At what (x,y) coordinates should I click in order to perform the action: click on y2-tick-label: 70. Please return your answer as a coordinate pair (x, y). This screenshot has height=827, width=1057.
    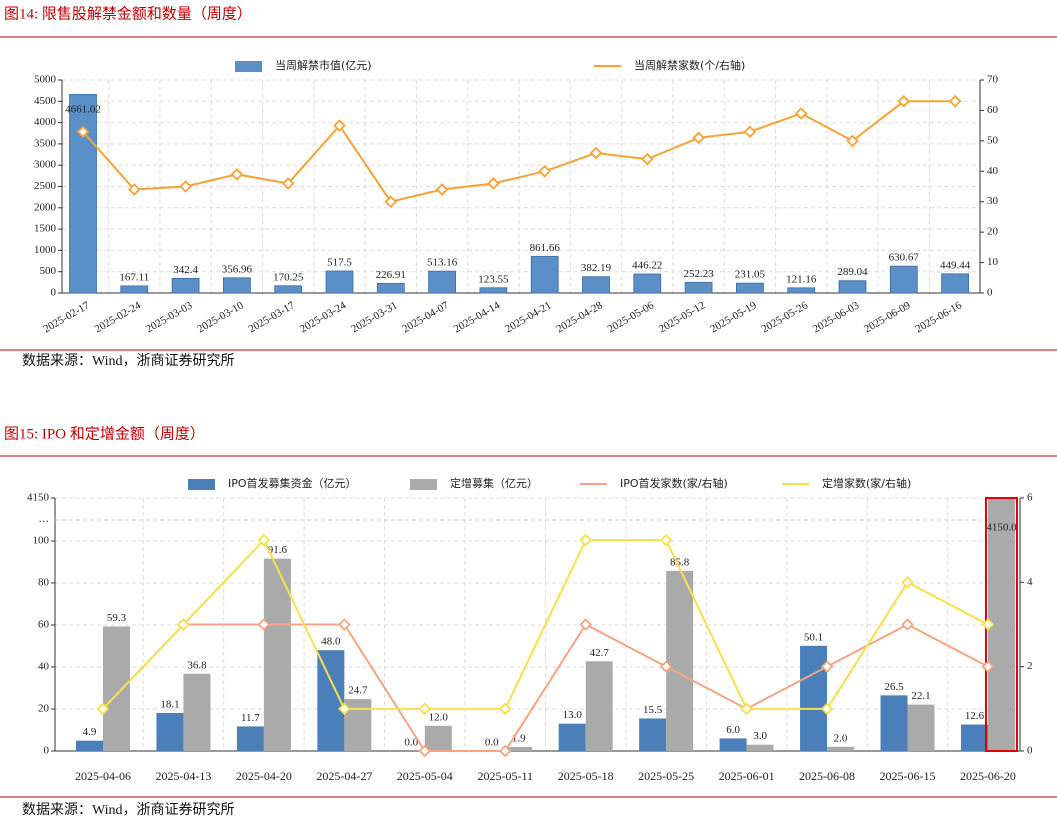
    Looking at the image, I should click on (993, 80).